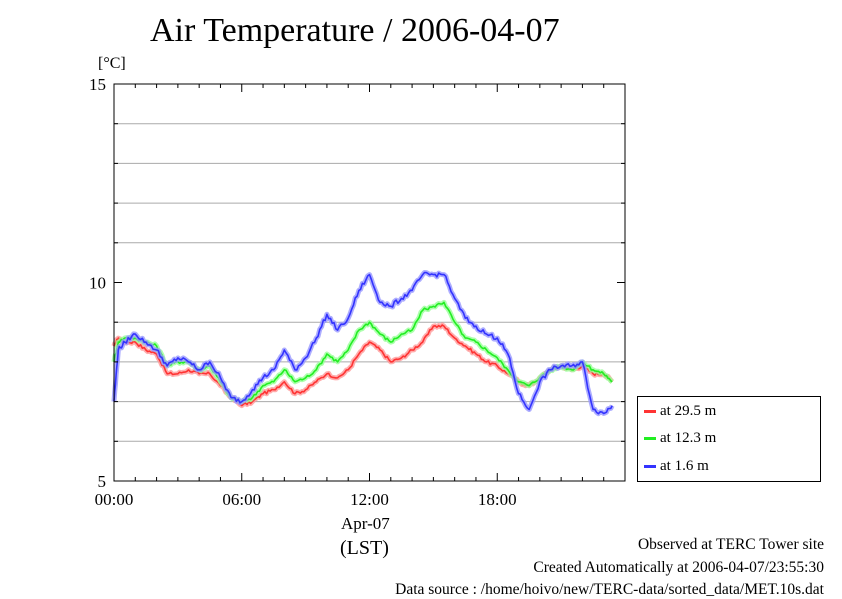 This screenshot has width=842, height=599. Describe the element at coordinates (114, 499) in the screenshot. I see `x-tick-label-0: 00:00` at that location.